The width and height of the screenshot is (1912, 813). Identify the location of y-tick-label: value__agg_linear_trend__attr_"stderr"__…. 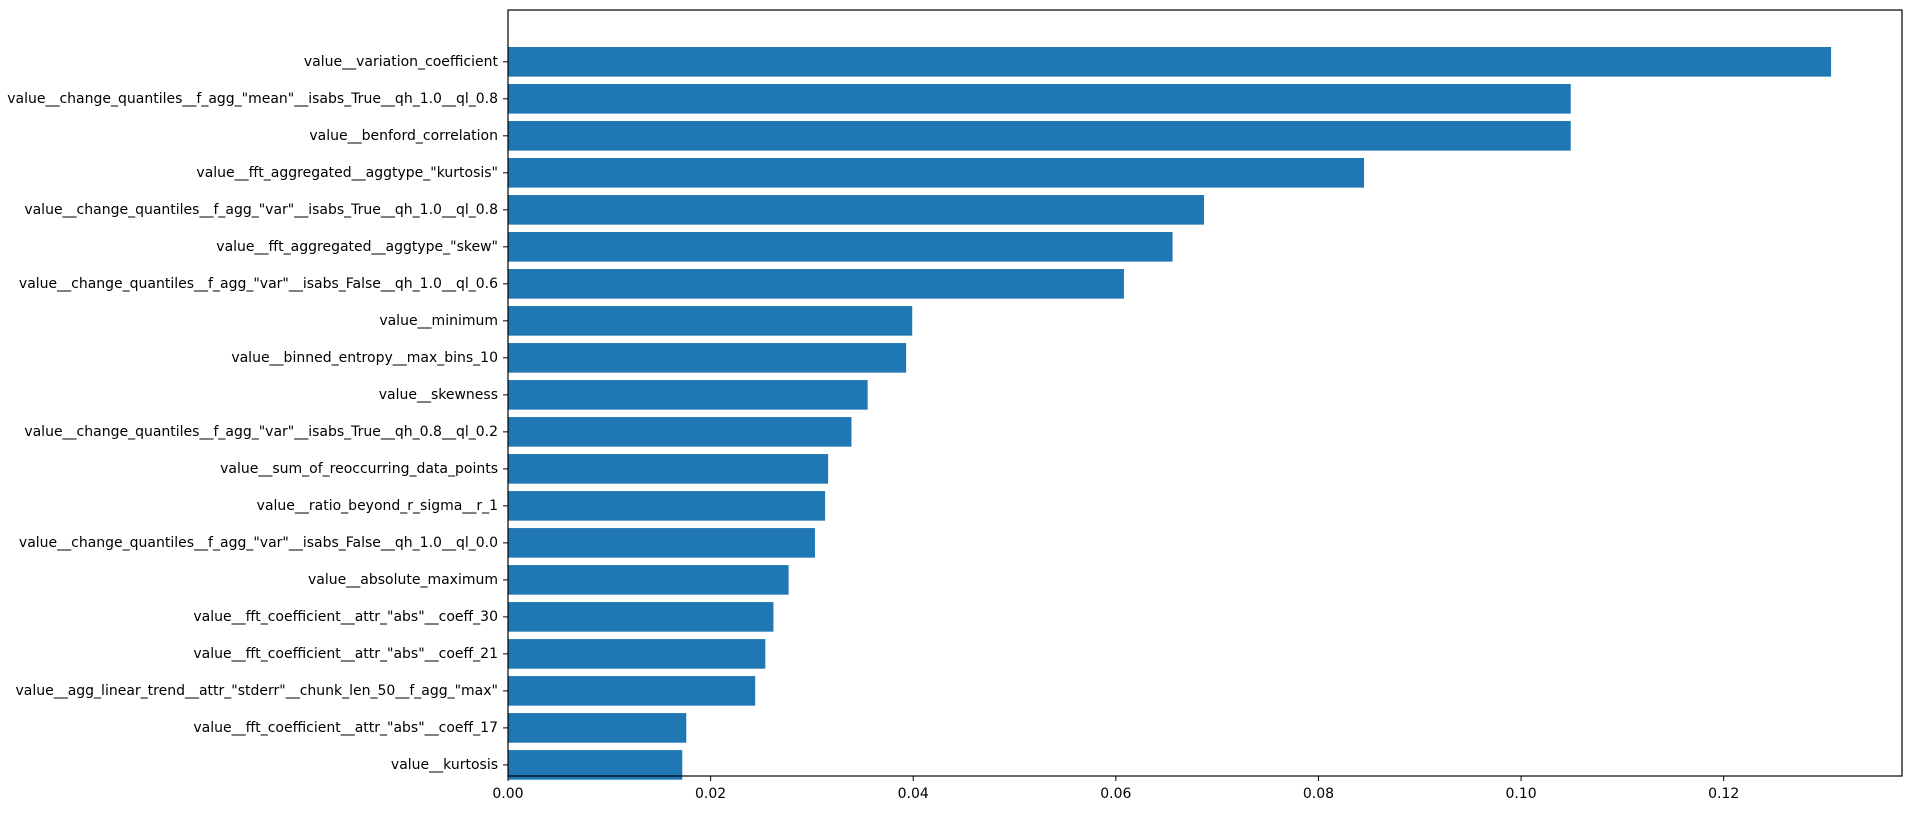
(256, 691).